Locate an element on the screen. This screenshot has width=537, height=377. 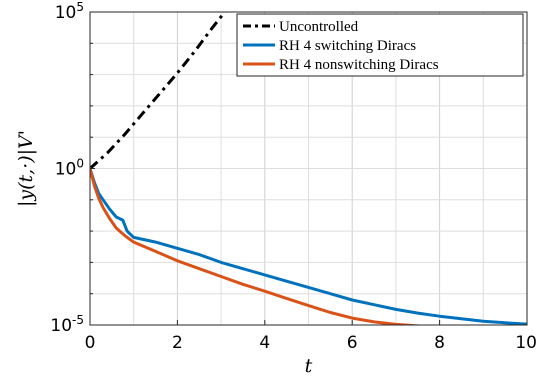
y-tick-labels: 10⁵ 10⁰ 10⁻⁵ is located at coordinates (67, 168).